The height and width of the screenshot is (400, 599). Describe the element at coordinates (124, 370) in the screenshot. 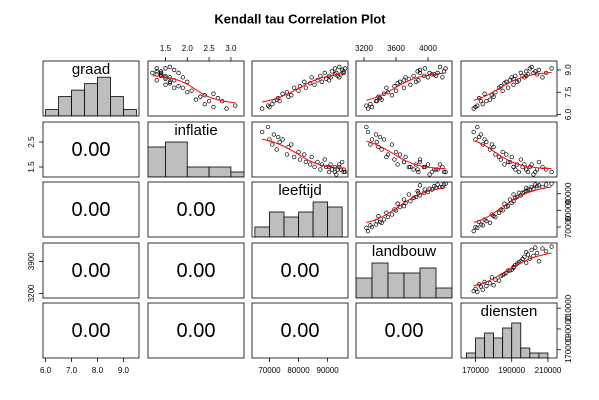

I see `x-tick-label: 9.0` at that location.